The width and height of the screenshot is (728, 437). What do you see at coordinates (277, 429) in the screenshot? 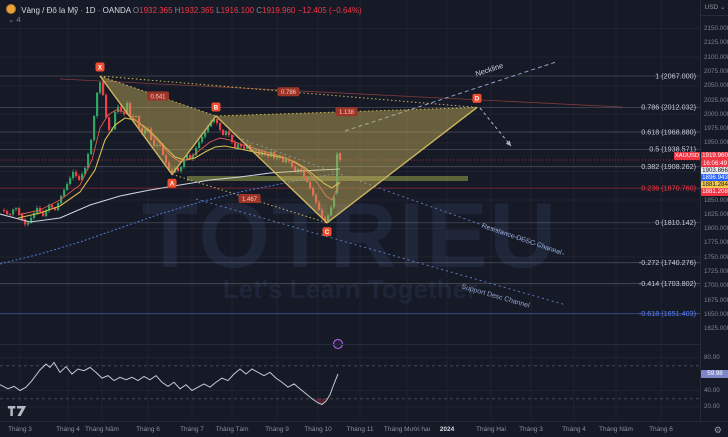
I see `time-axis-label: Tháng 9` at bounding box center [277, 429].